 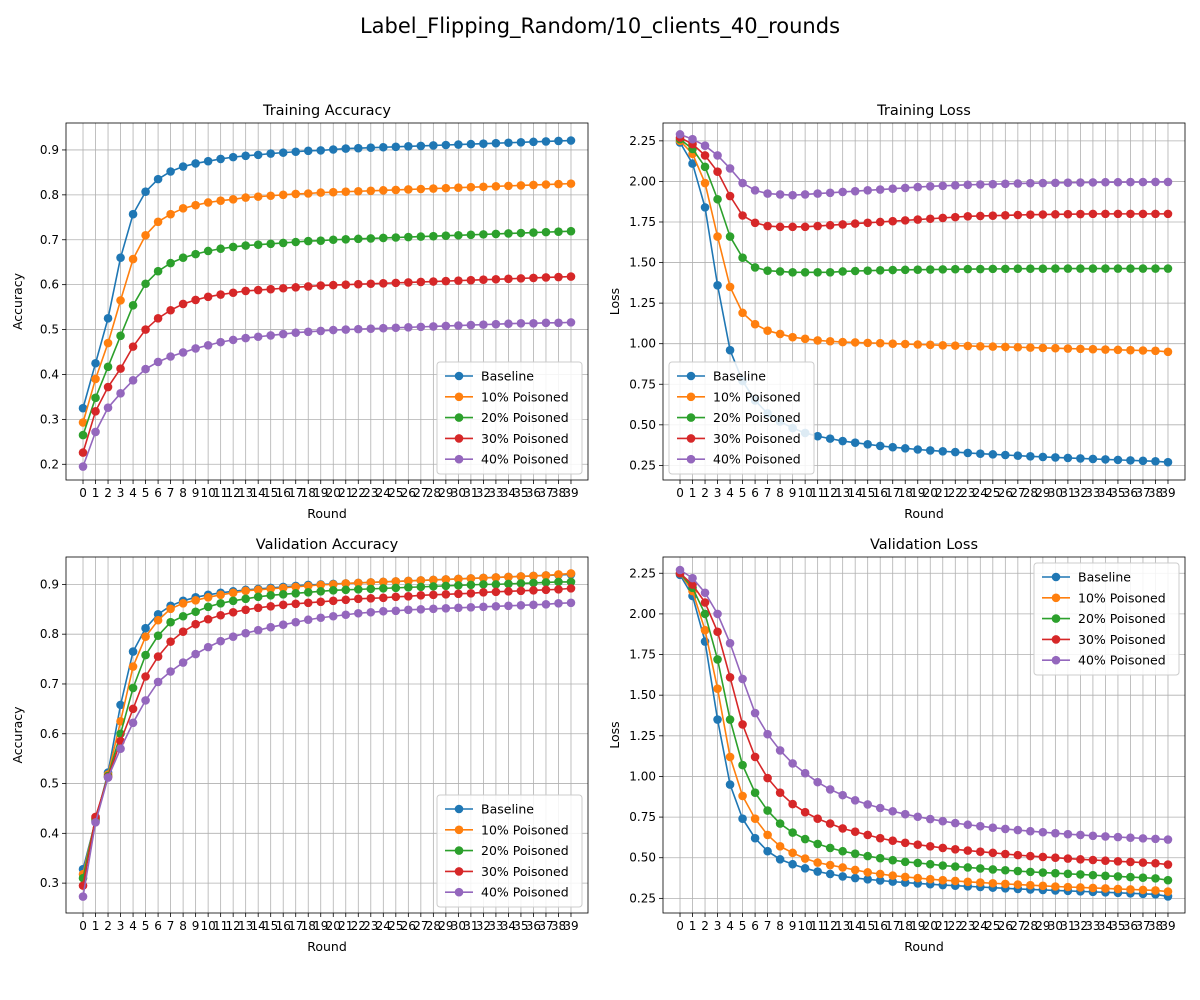 I want to click on legend-label: 30% Poisoned, so click(x=757, y=438).